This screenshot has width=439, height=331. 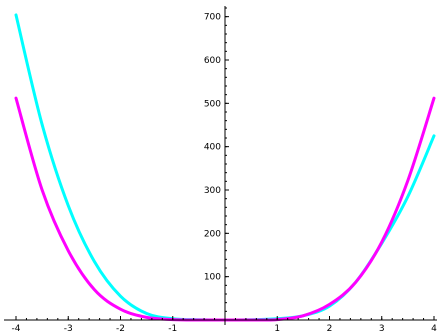 What do you see at coordinates (212, 61) in the screenshot?
I see `y-tick-label: 600` at bounding box center [212, 61].